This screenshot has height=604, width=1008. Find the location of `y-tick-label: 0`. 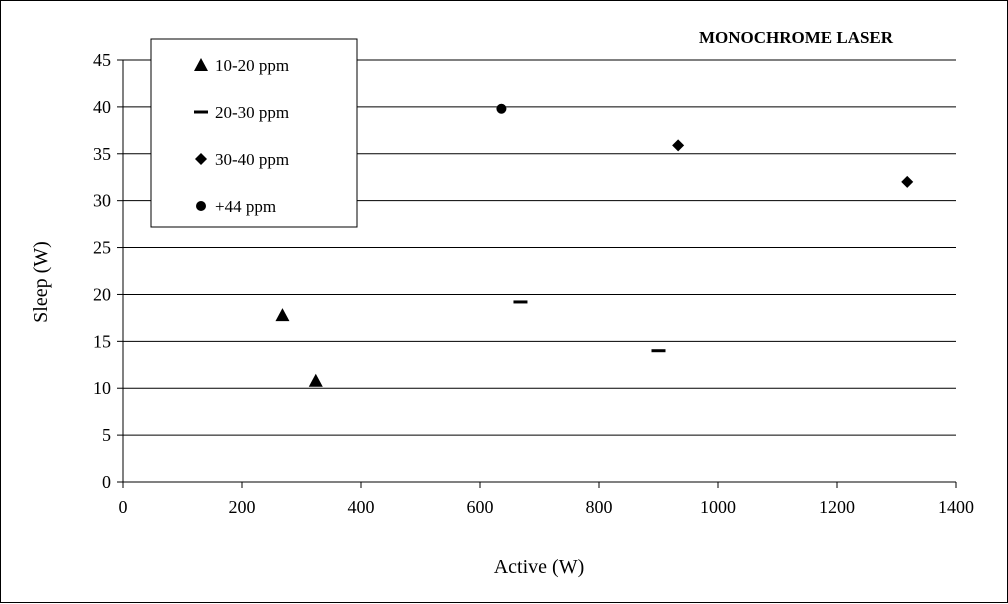

y-tick-label: 0 is located at coordinates (106, 482).